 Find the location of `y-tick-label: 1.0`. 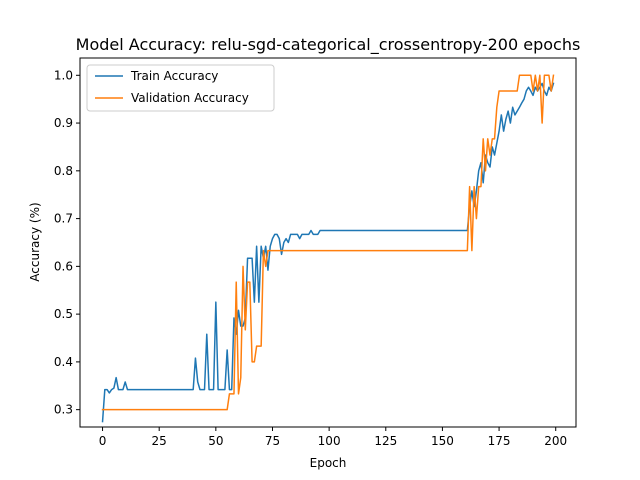

y-tick-label: 1.0 is located at coordinates (63, 75).